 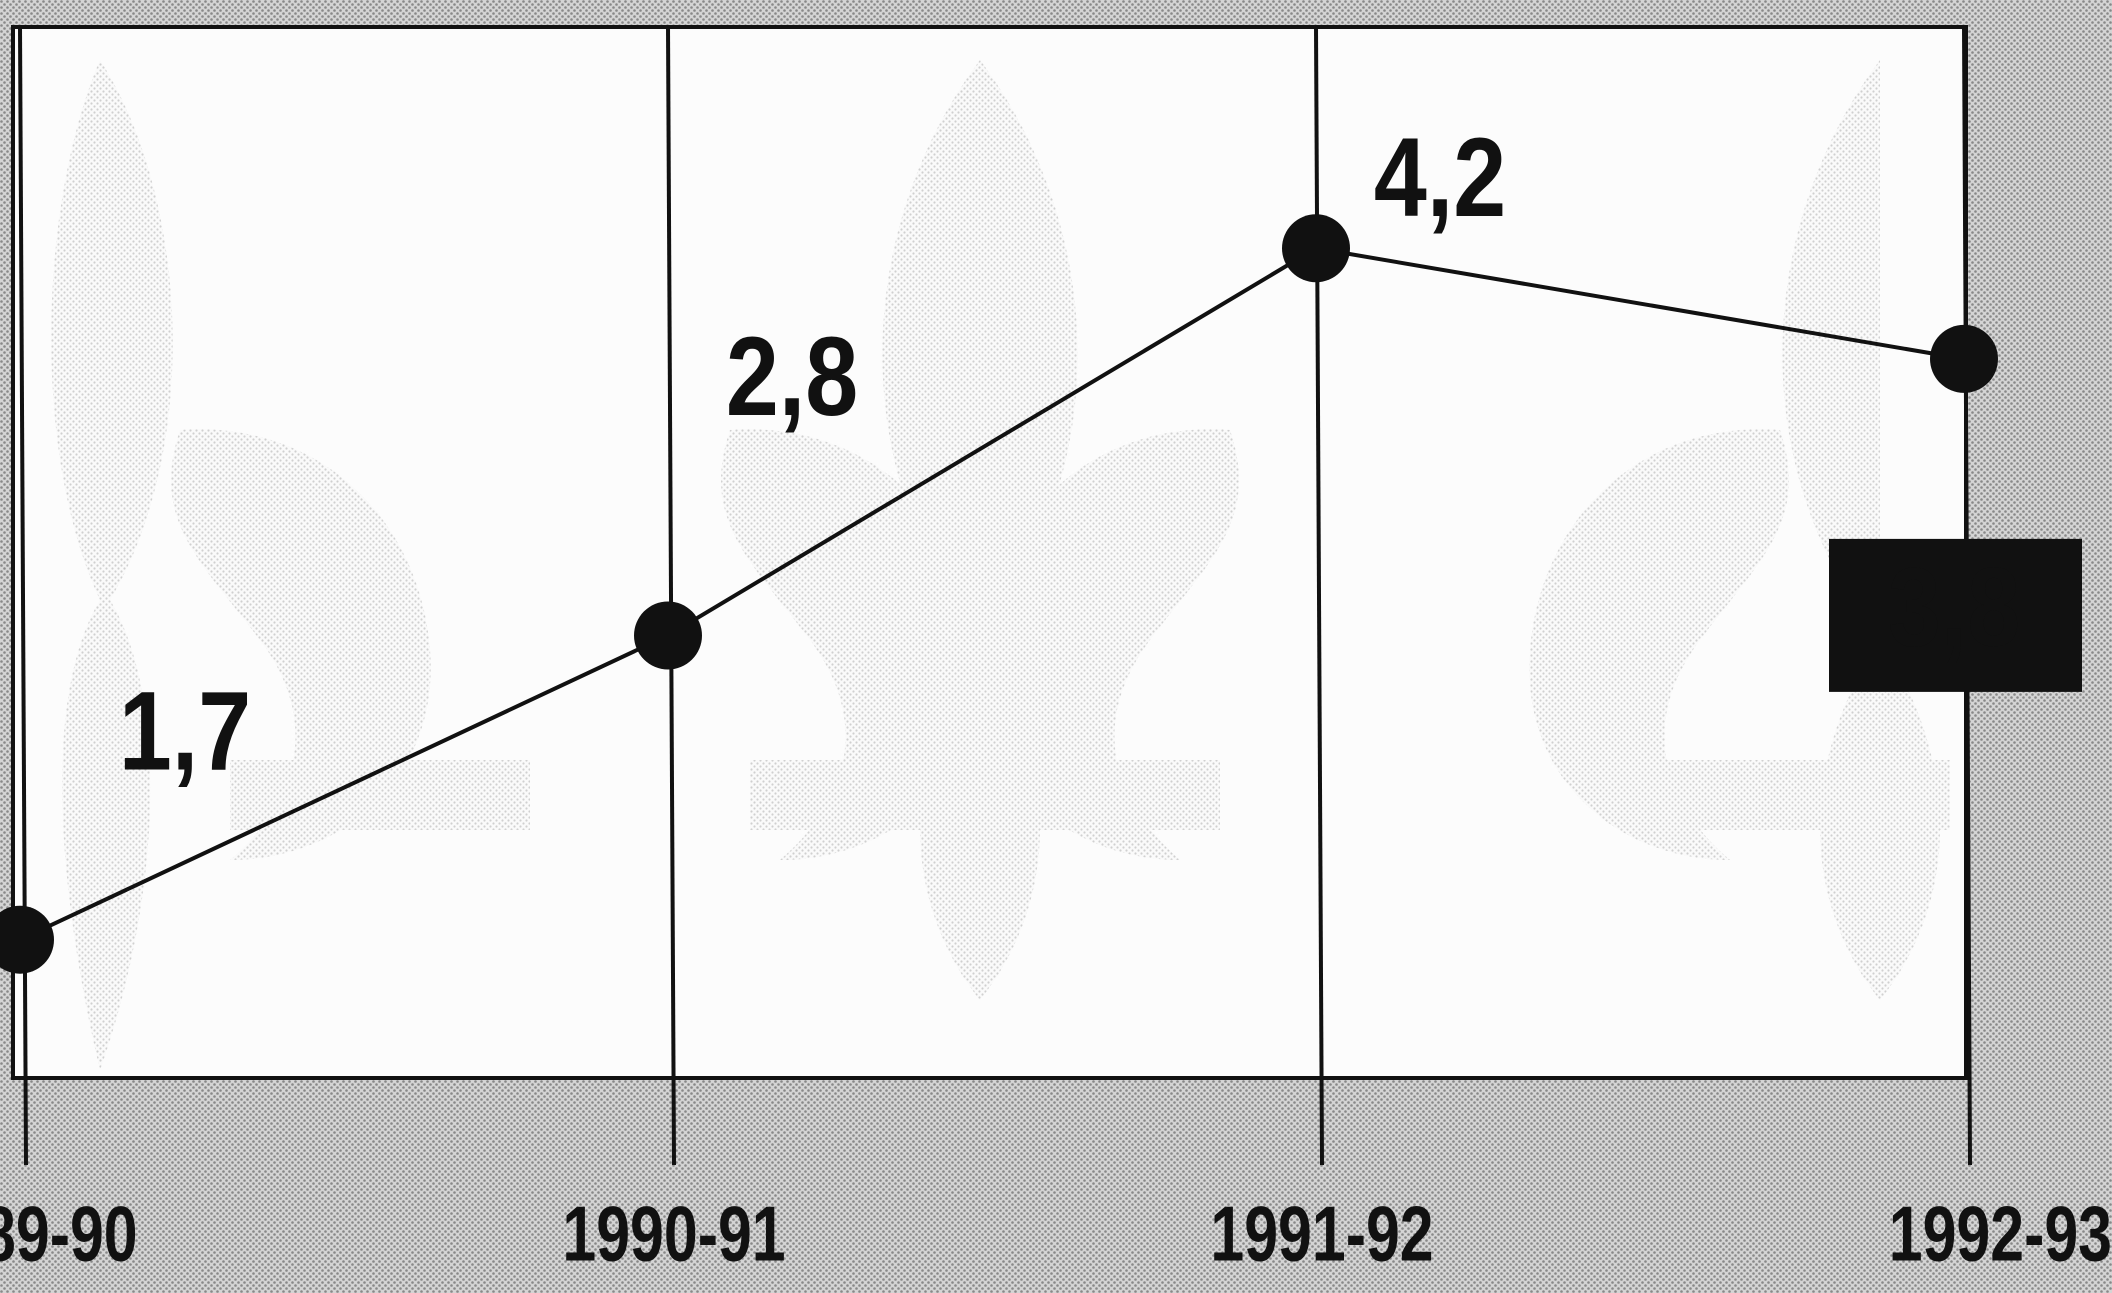 What do you see at coordinates (1440, 178) in the screenshot?
I see `value-label: 4,2` at bounding box center [1440, 178].